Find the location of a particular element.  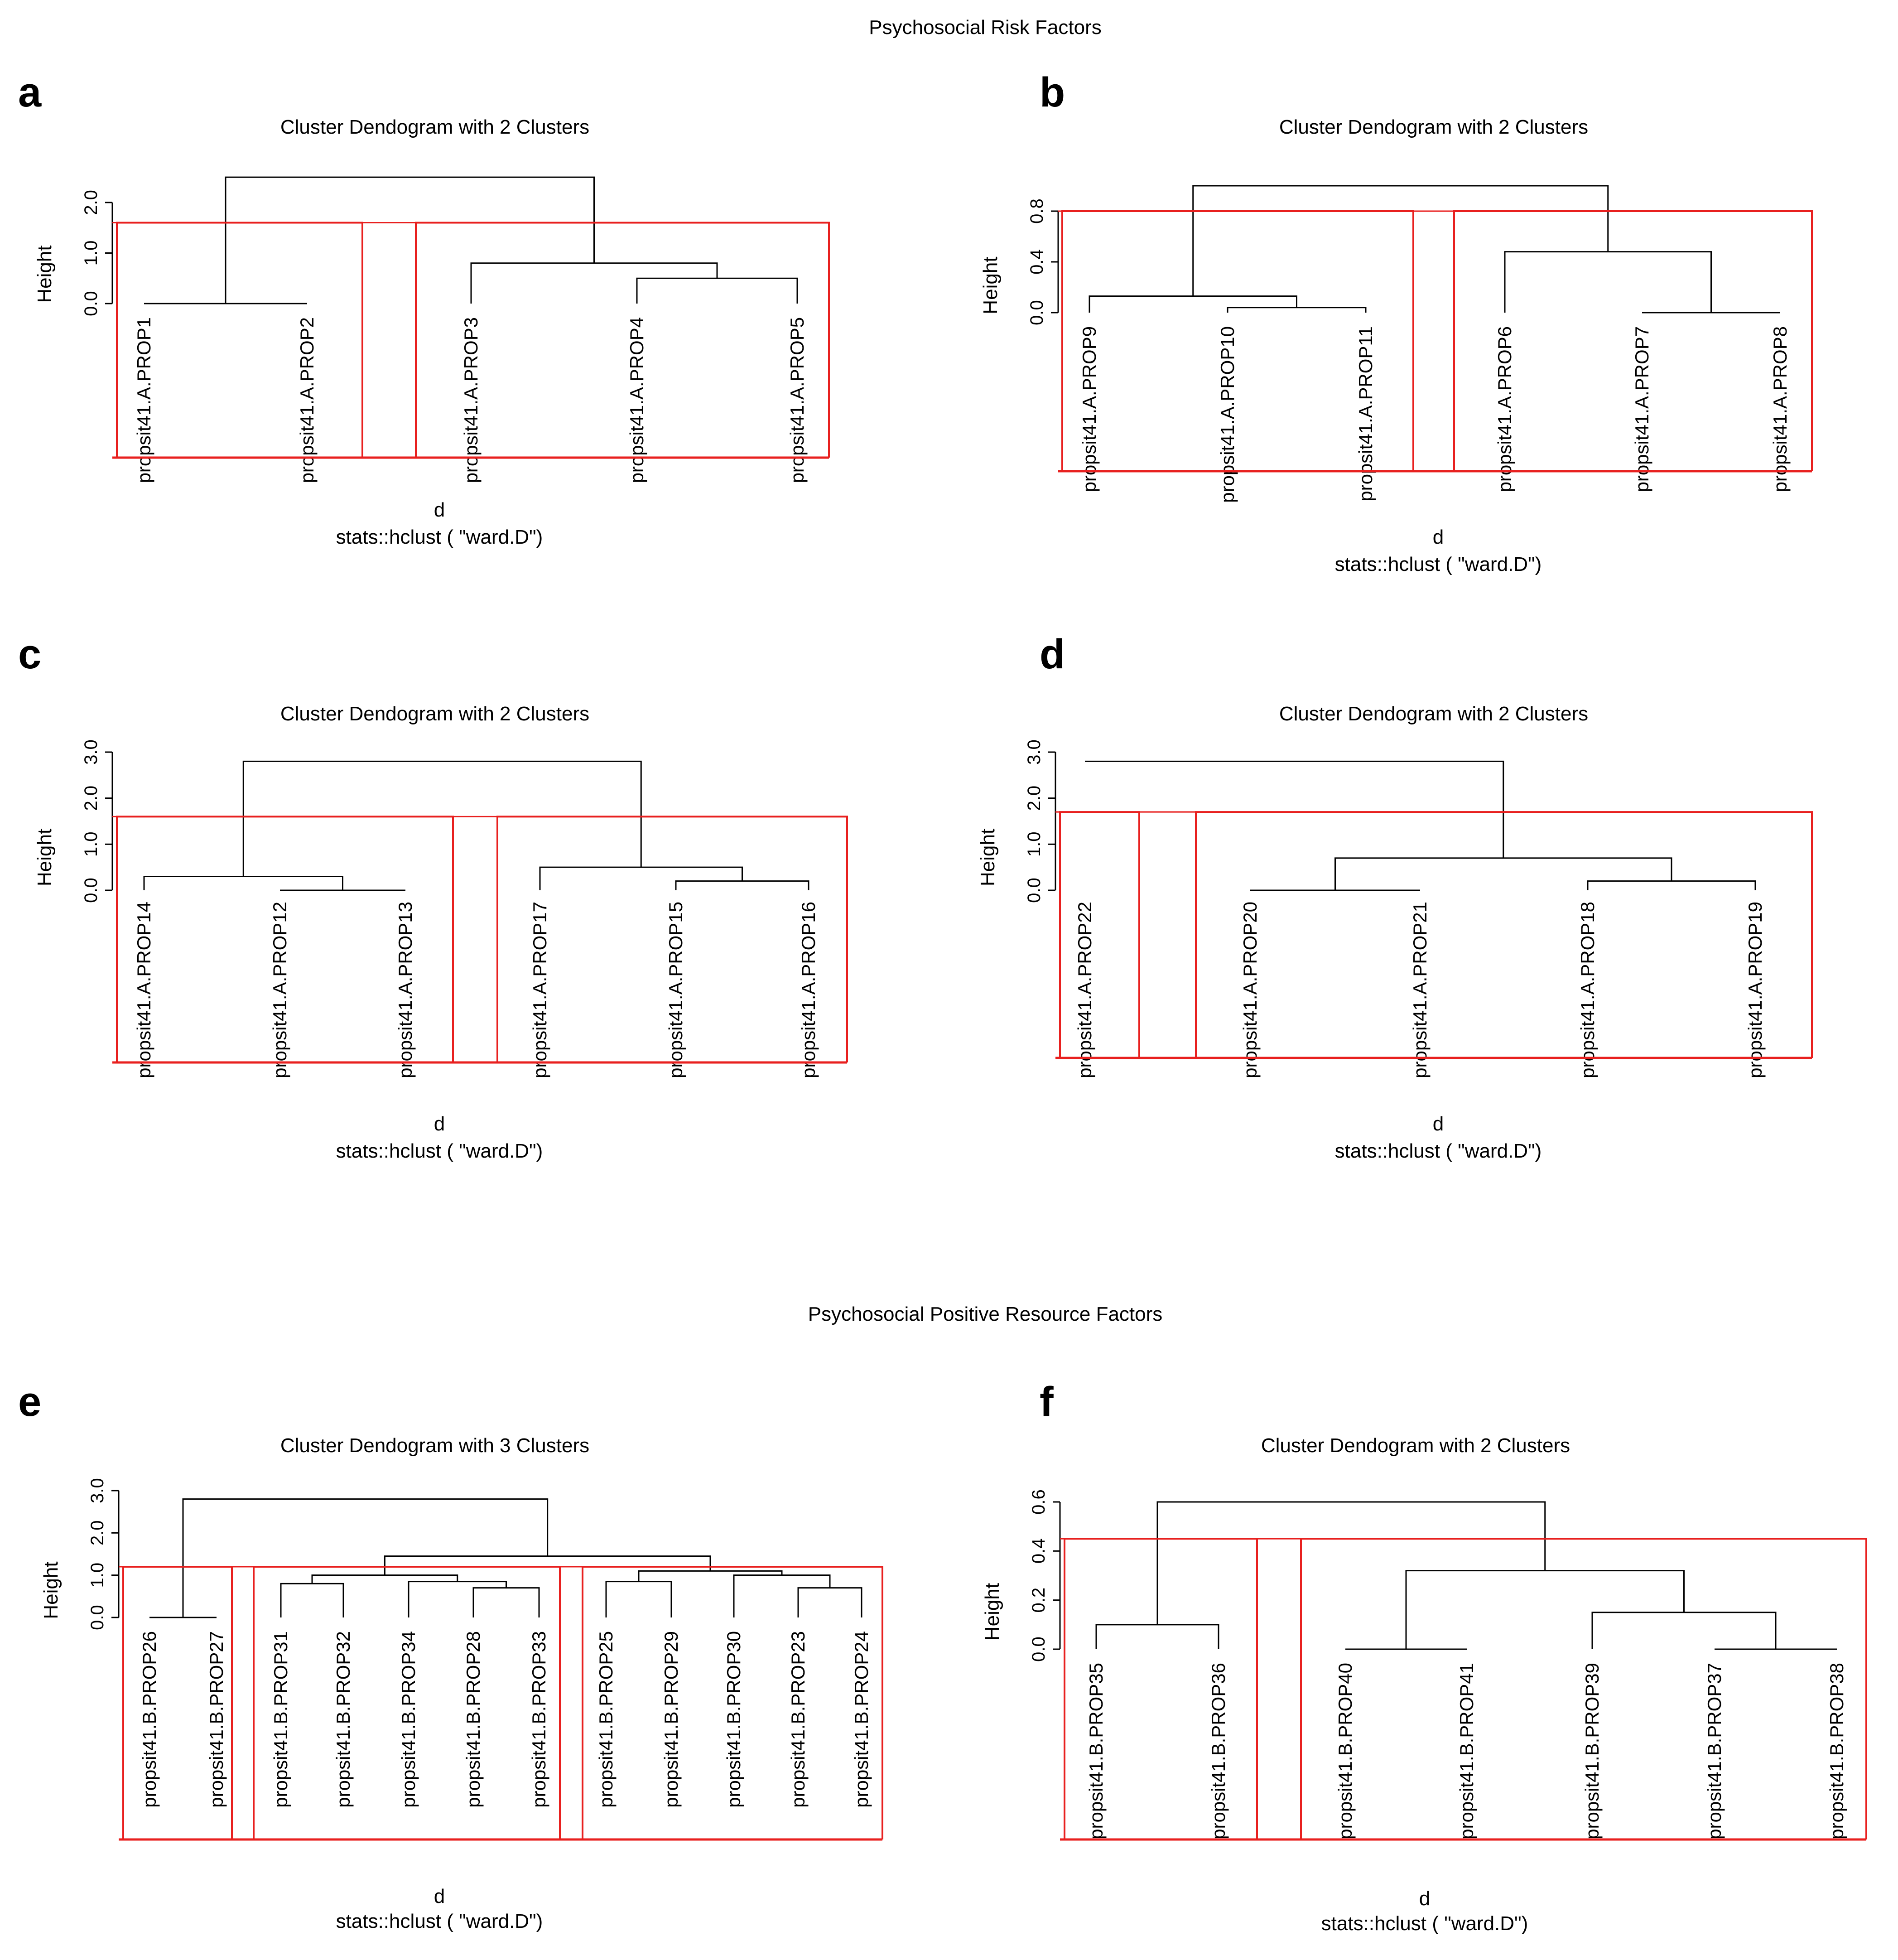

panel-letter: d is located at coordinates (1052, 654).